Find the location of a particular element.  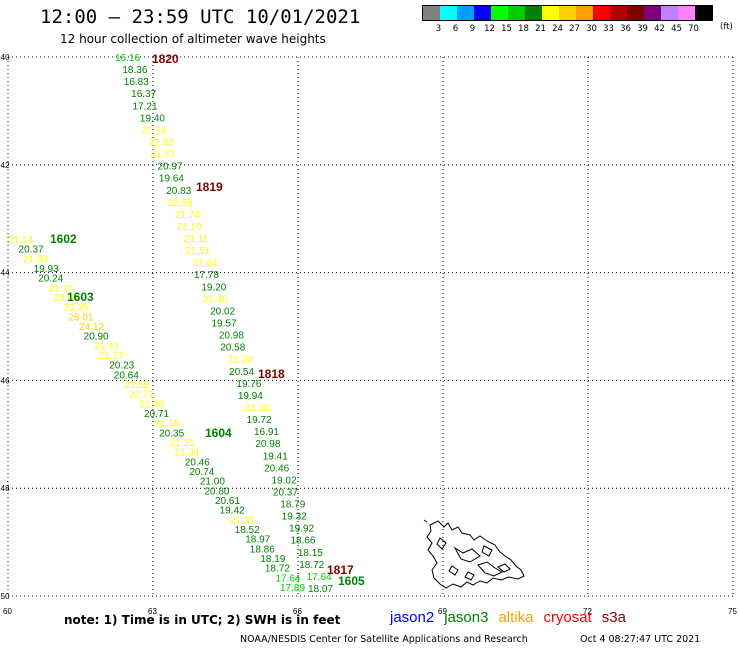

swh-value: 17.89 is located at coordinates (292, 588).